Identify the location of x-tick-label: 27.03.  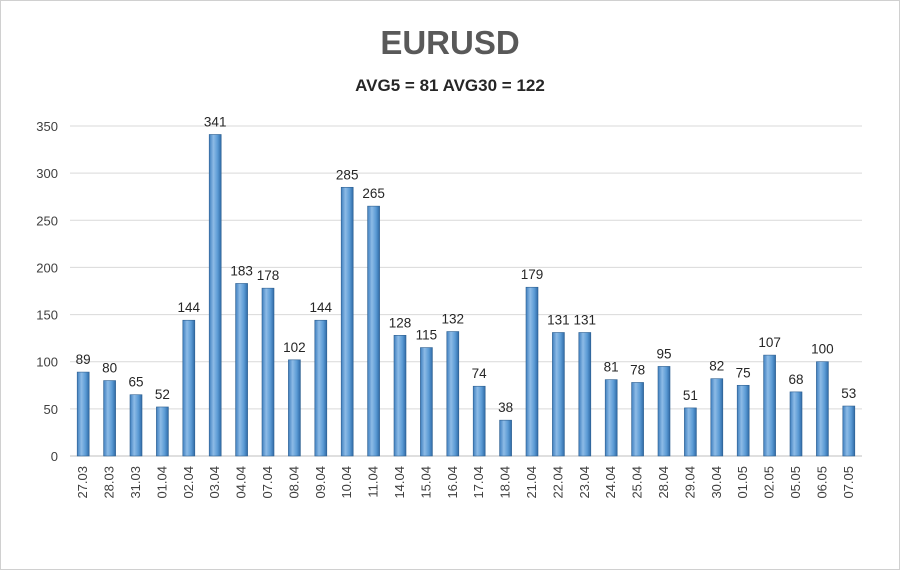
(82, 482).